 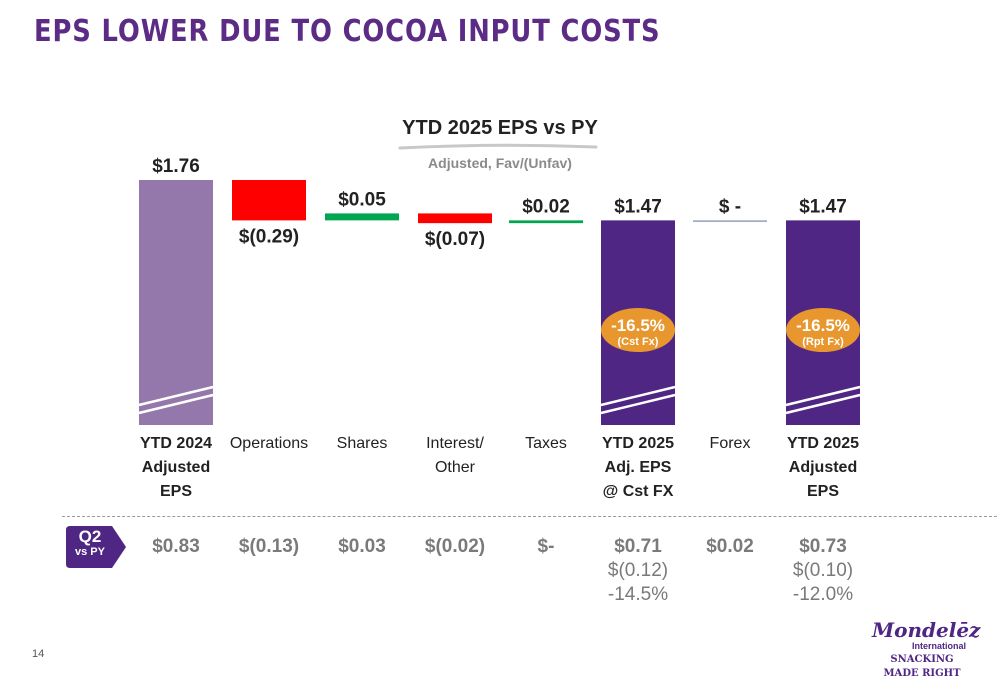 I want to click on change-badge-note-5: (Cst Fx), so click(x=638, y=342).